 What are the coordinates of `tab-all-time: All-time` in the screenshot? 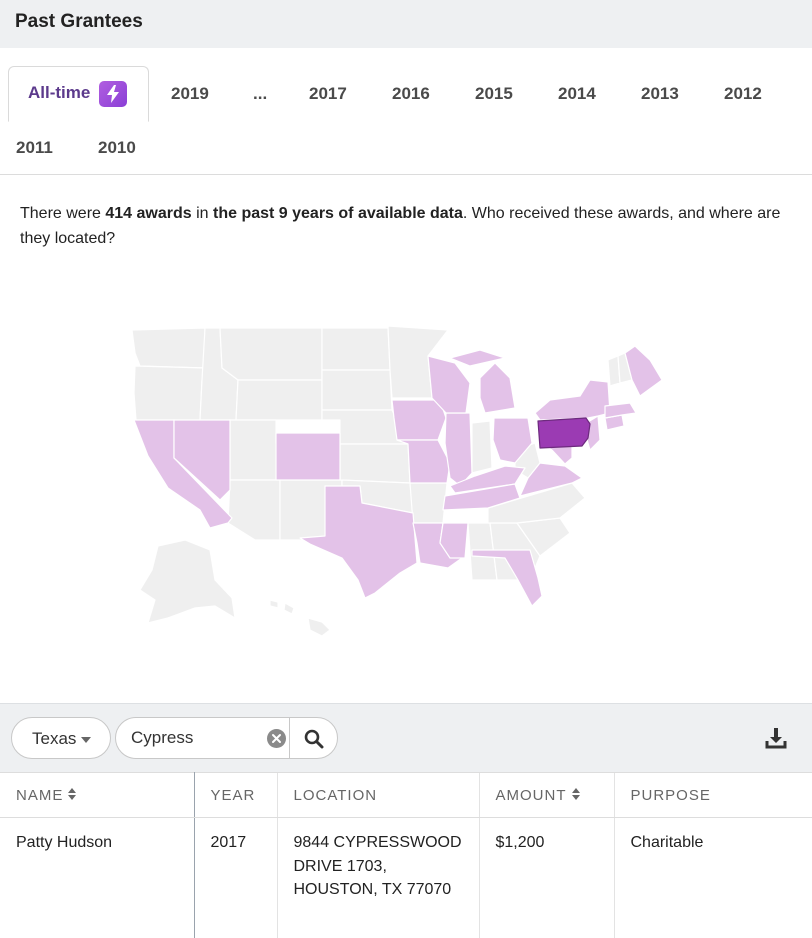 It's located at (78, 94).